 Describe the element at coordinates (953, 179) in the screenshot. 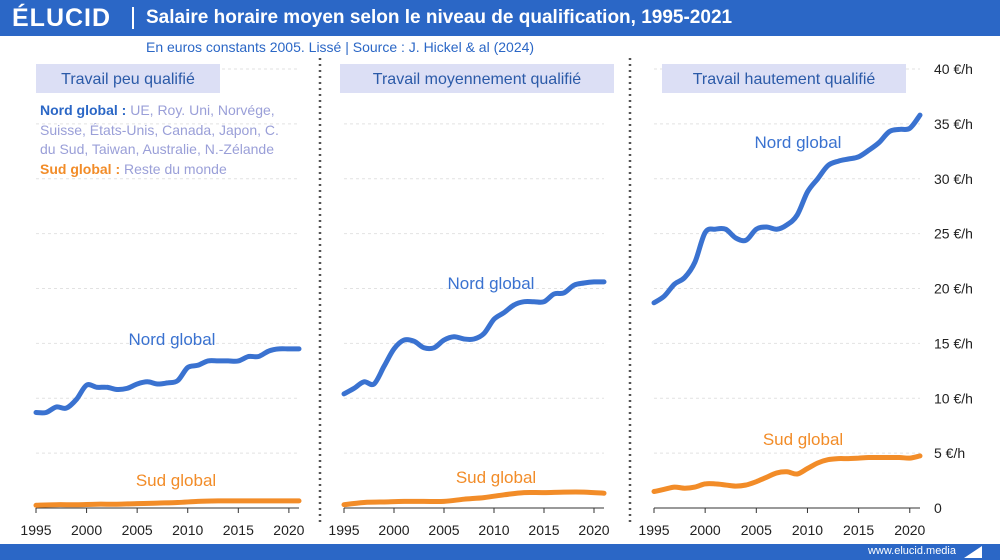

I see `y-tick-label: 30 €/h` at that location.